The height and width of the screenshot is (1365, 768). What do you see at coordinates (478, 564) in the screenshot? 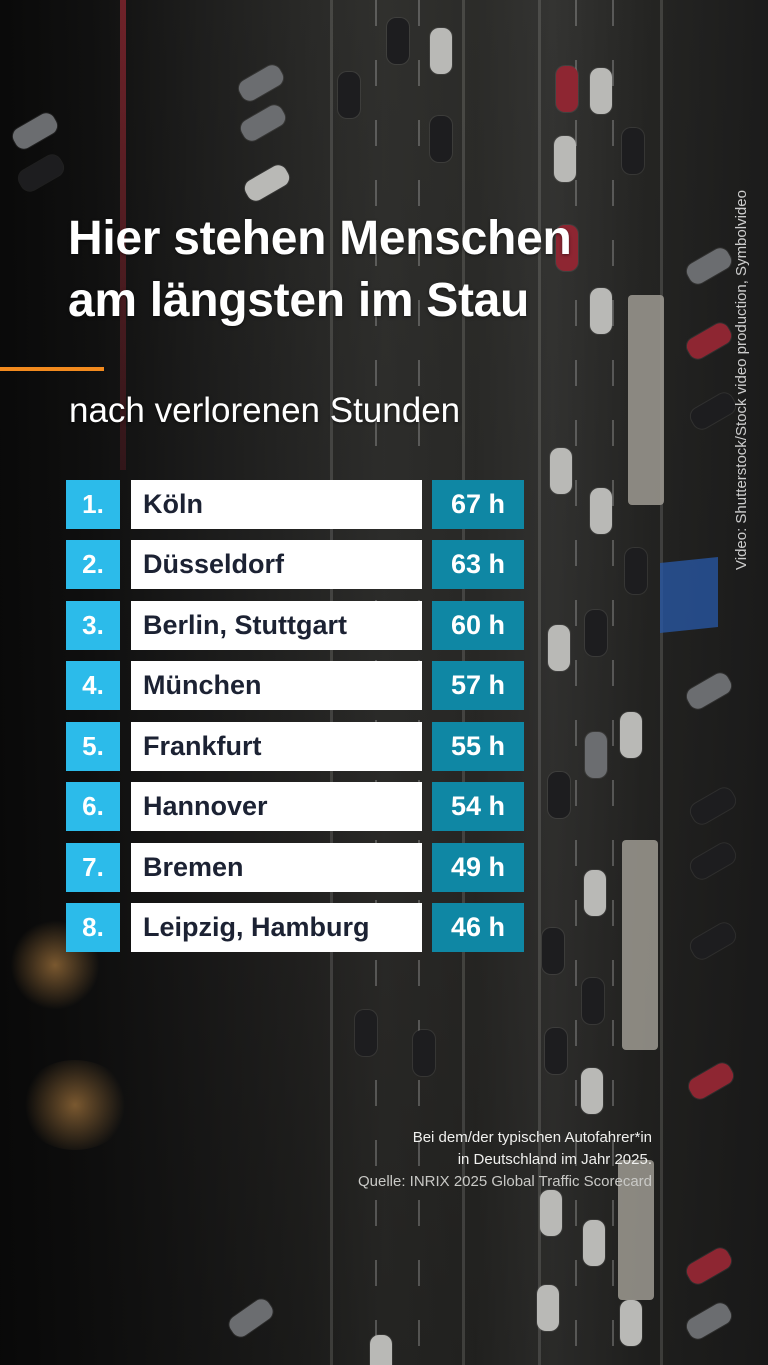
I see `hours-value: 63 h` at bounding box center [478, 564].